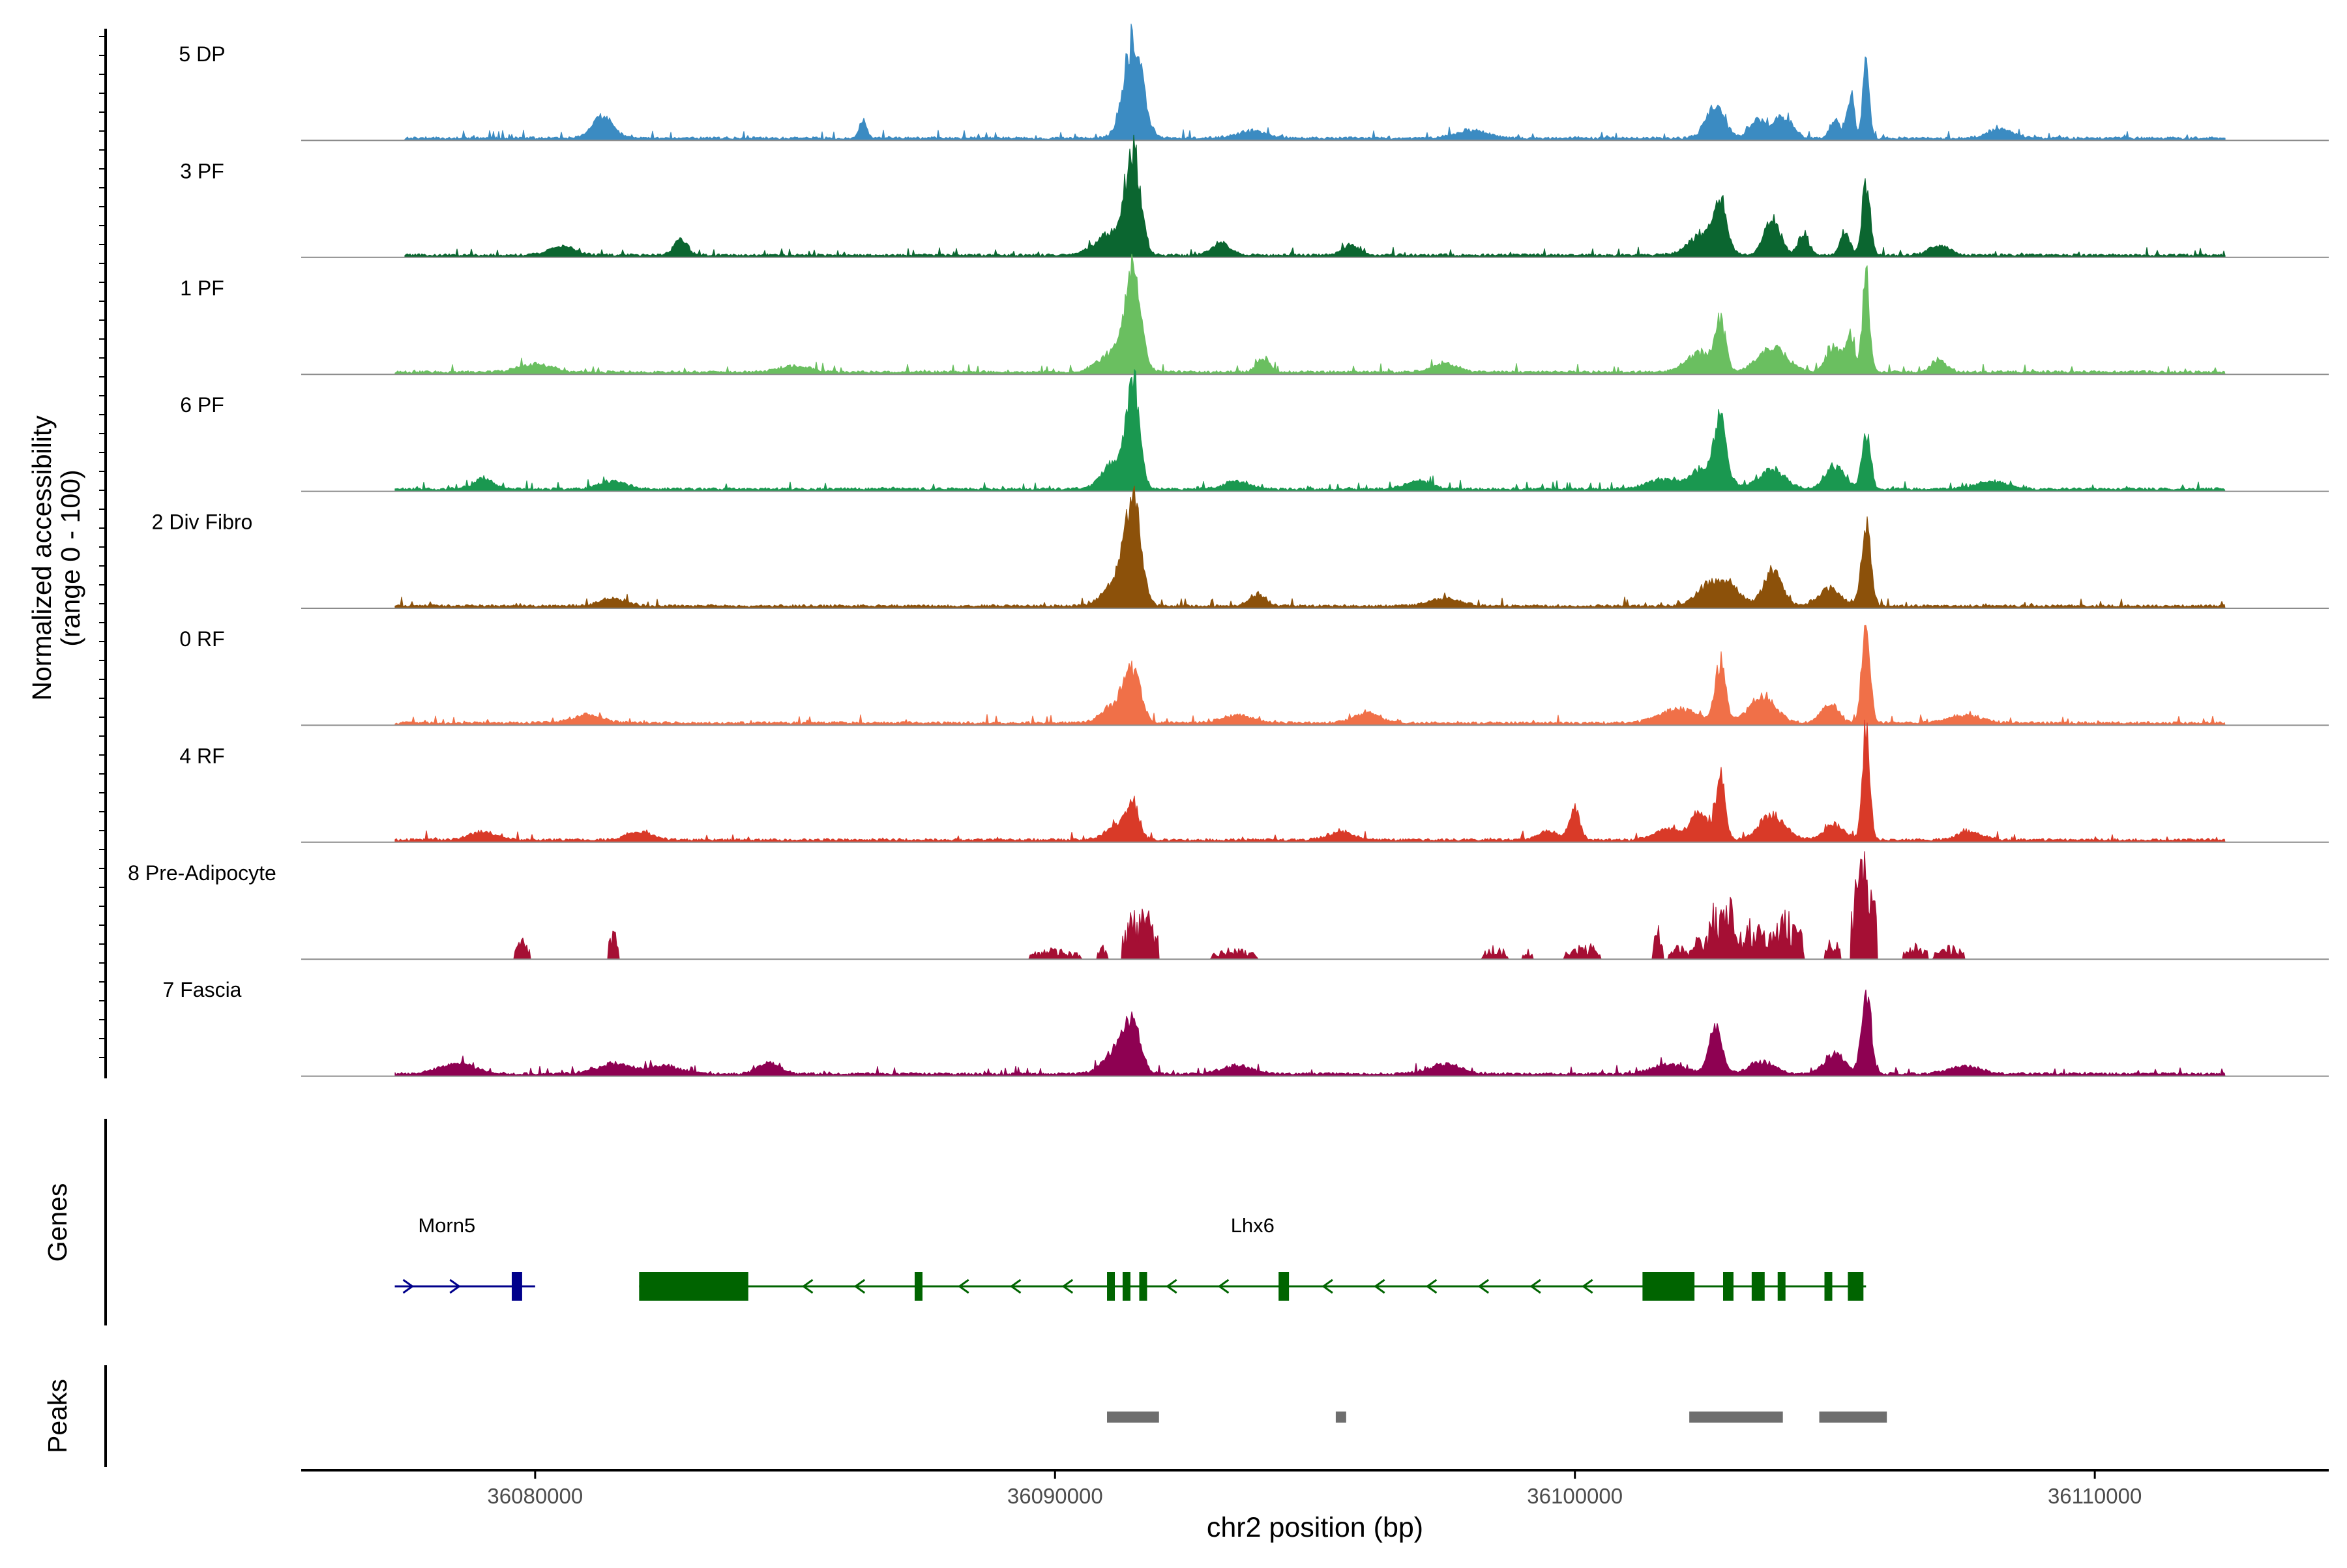 The height and width of the screenshot is (1568, 2347). I want to click on y-axis-subtitle: (range 0 - 100), so click(70, 558).